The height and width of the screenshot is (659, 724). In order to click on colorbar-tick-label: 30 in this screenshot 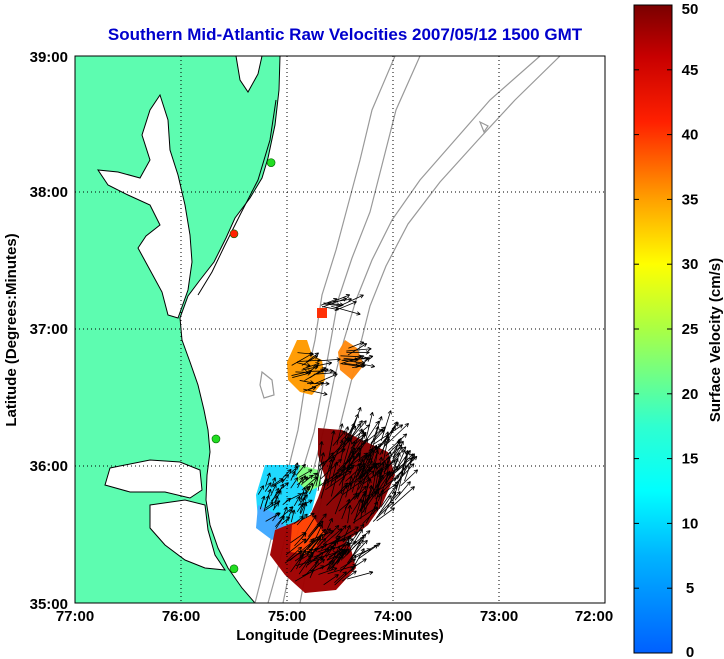, I will do `click(690, 264)`.